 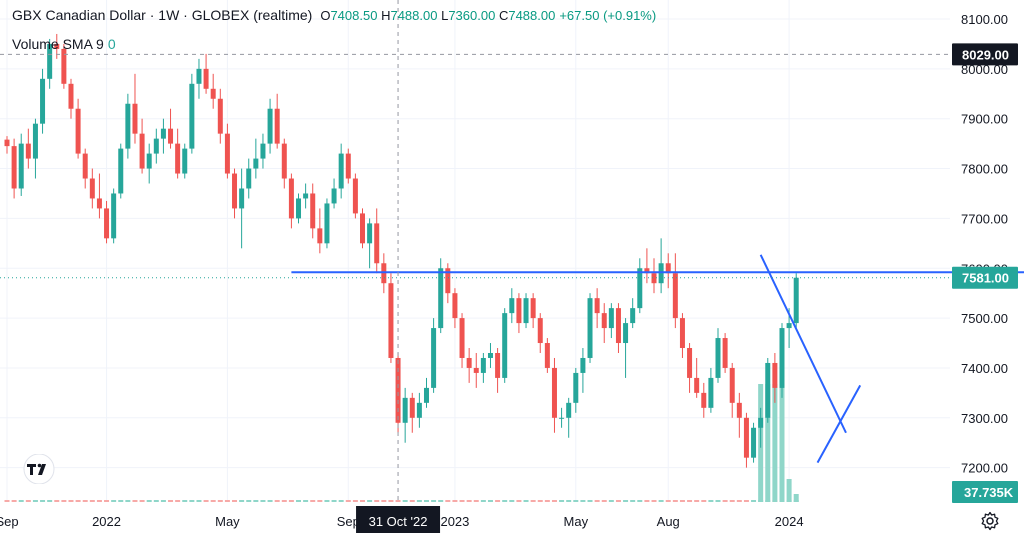 I want to click on crosshair-date-label: 31 Oct '22, so click(x=398, y=521).